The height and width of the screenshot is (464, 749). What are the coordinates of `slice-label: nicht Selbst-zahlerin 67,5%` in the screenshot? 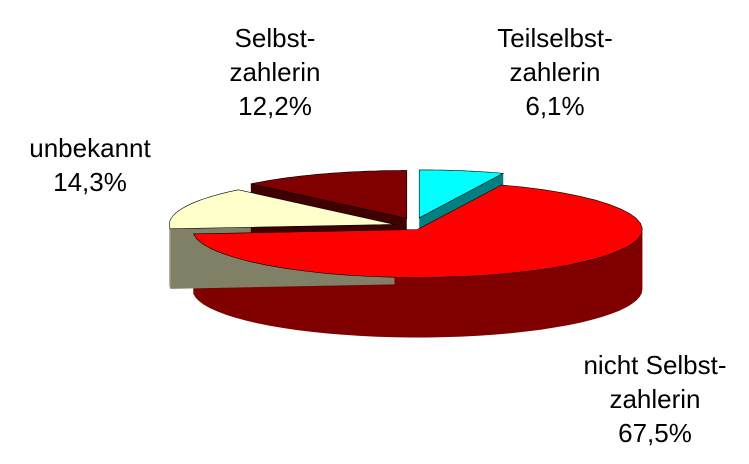 It's located at (654, 399).